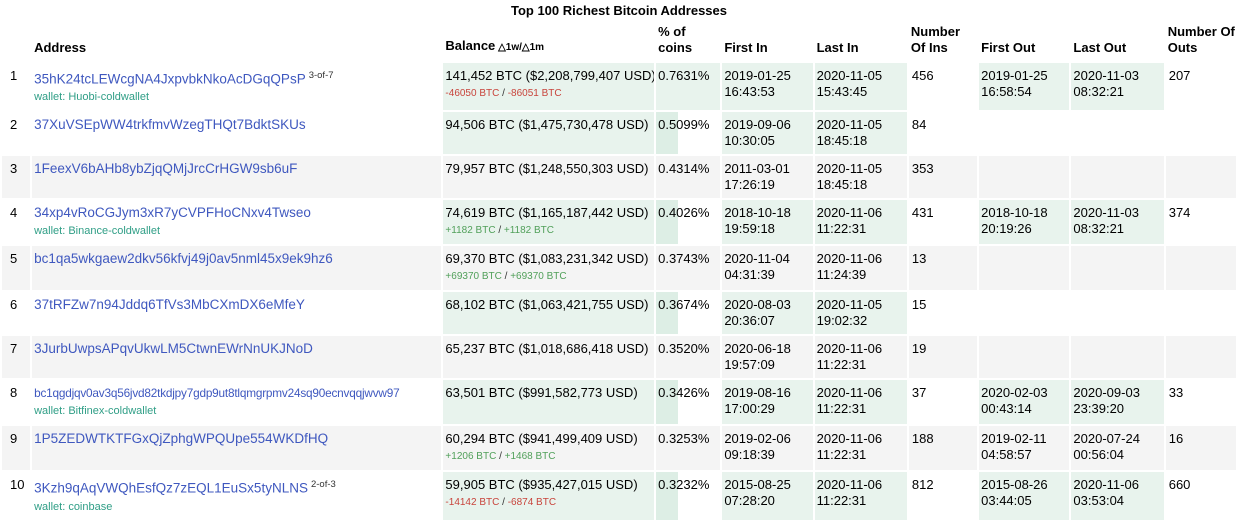 Image resolution: width=1238 pixels, height=522 pixels. I want to click on first-in-cell: 2019-08-16 17:00:29, so click(767, 402).